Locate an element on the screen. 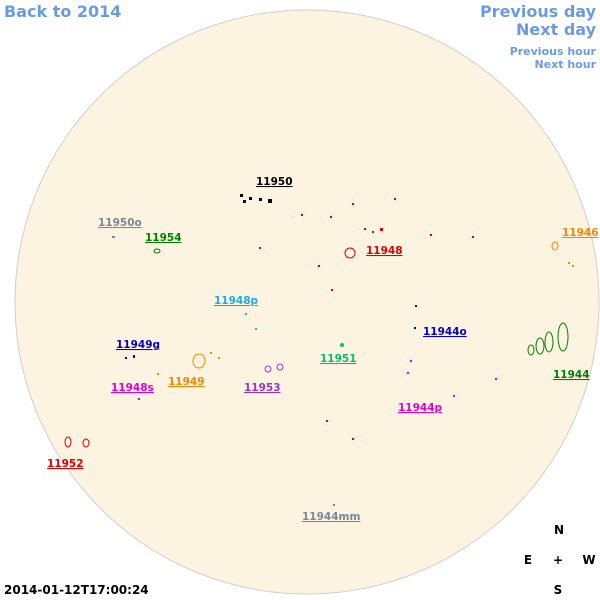  next-hour-link: Next hour is located at coordinates (565, 64).